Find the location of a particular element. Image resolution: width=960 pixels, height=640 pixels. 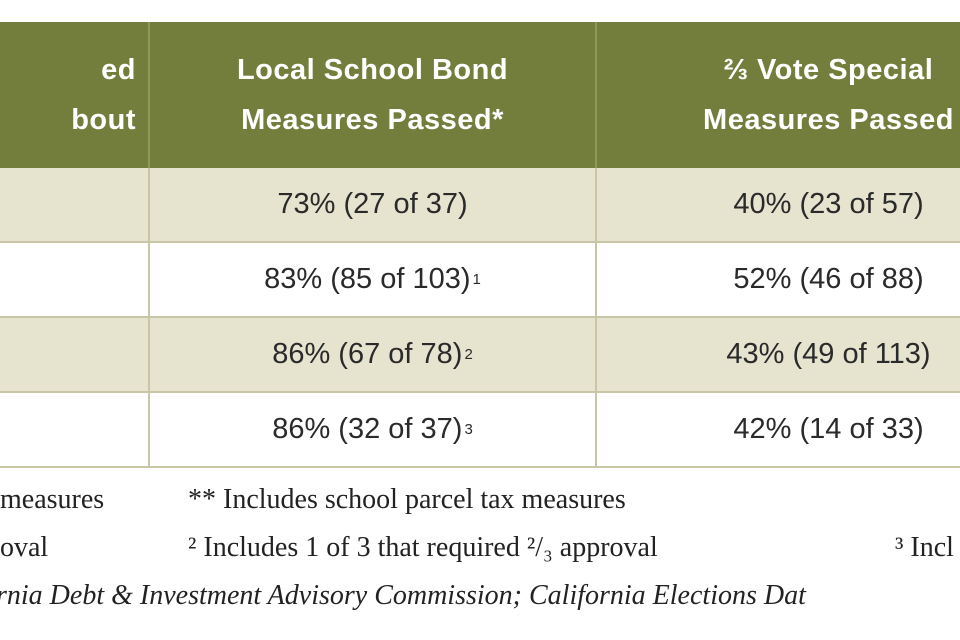

table-row: 83% (85 of 103) 1 52% (46 of 88) is located at coordinates (480, 280).